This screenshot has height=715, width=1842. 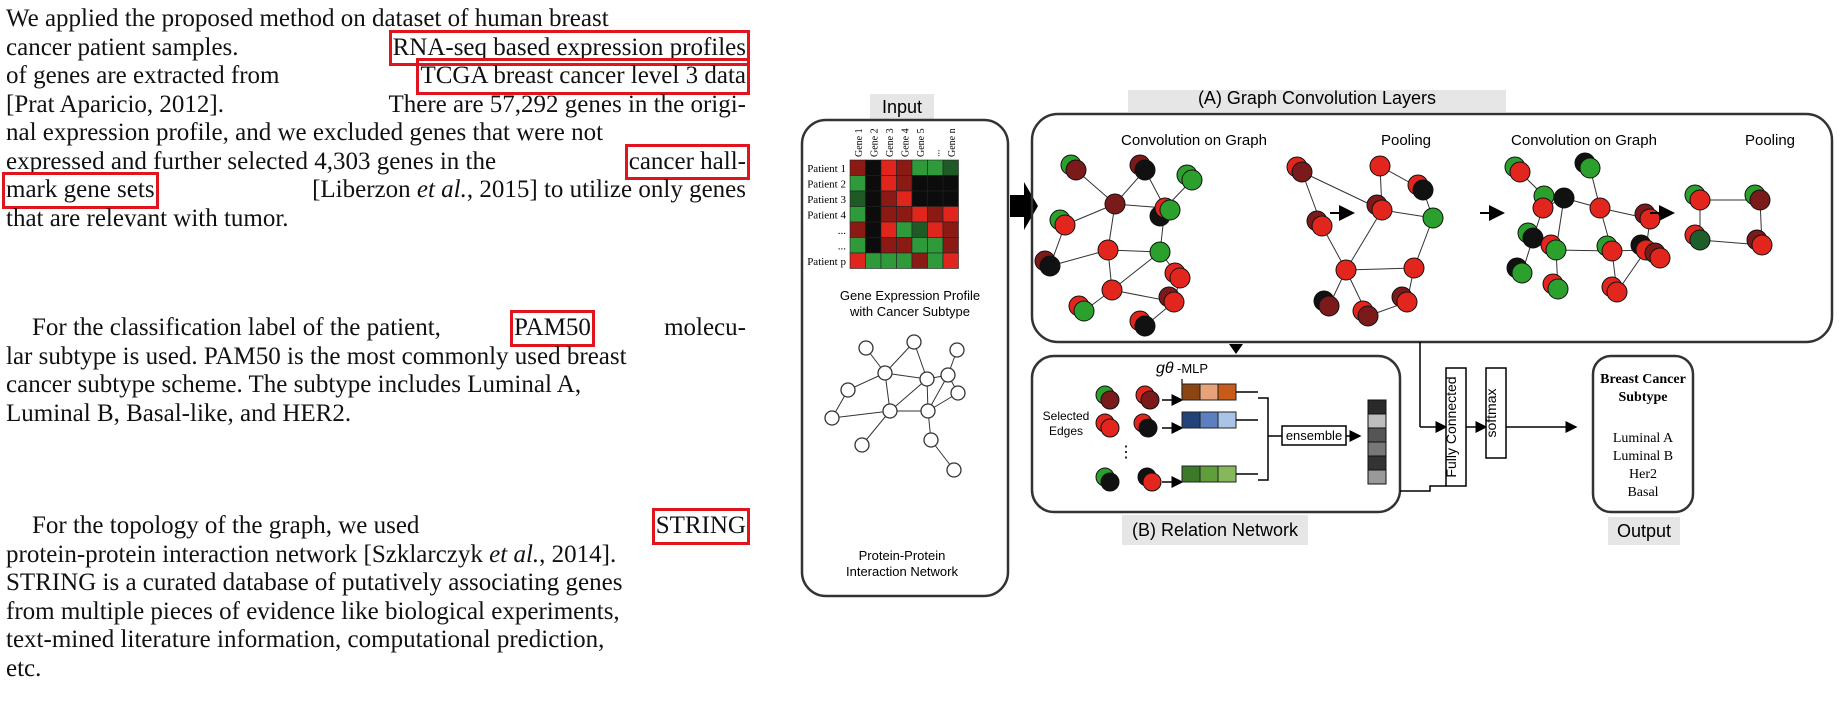 What do you see at coordinates (1643, 474) in the screenshot?
I see `subtype-her2: Her2` at bounding box center [1643, 474].